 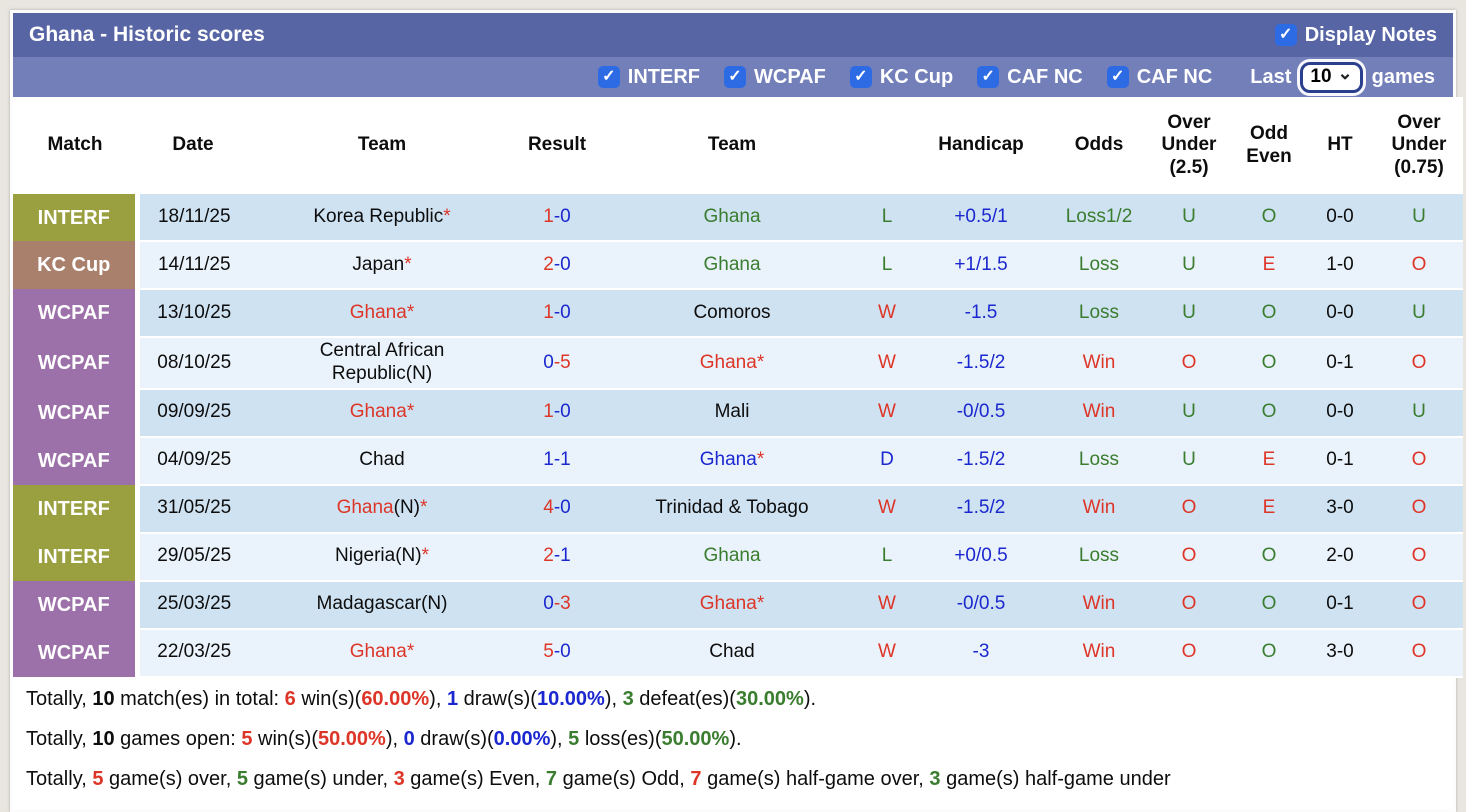 What do you see at coordinates (170, 778) in the screenshot?
I see `text-segment: game(s) over,` at bounding box center [170, 778].